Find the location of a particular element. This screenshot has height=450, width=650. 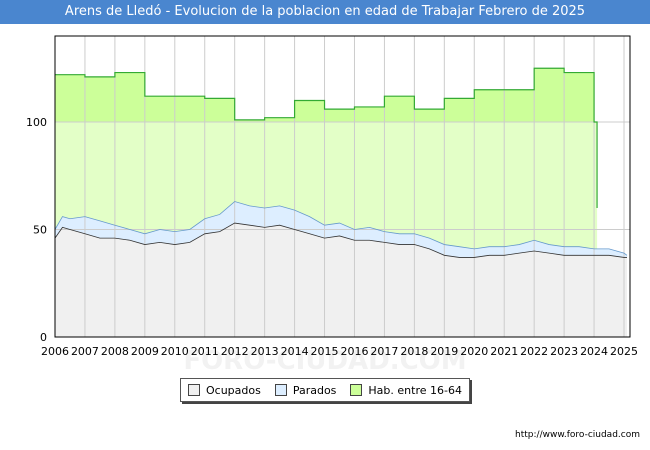

legend-swatch-ocupados is located at coordinates (193, 390).